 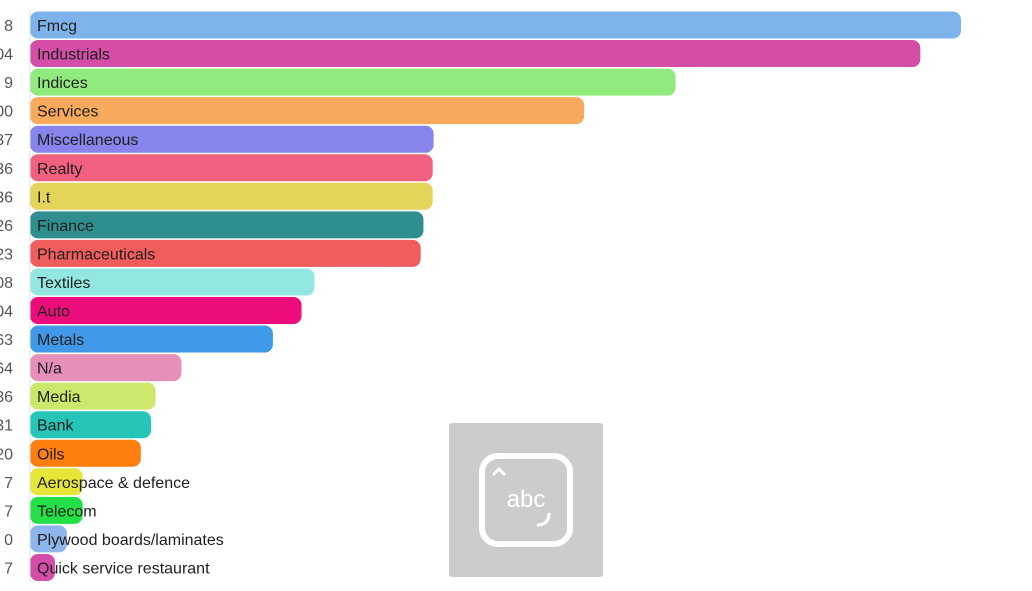 I want to click on abc-placeholder-tile: abc, so click(x=526, y=500).